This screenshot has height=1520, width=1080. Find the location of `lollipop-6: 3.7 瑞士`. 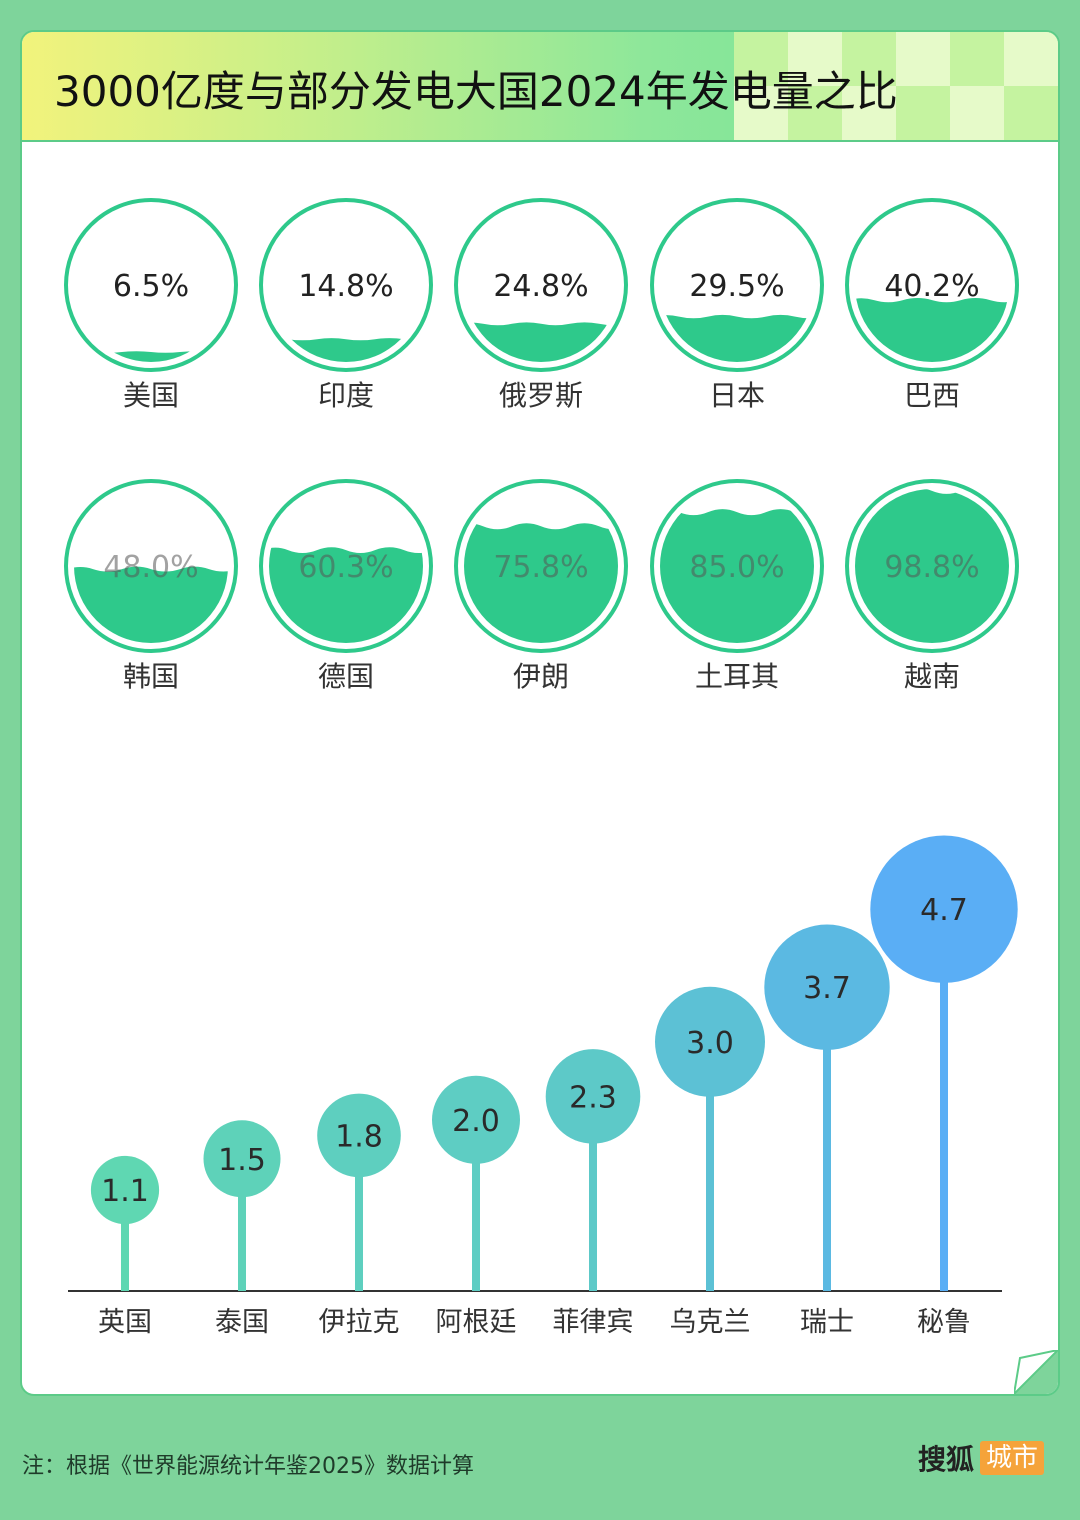

lollipop-6: 3.7 瑞士 is located at coordinates (827, 1131).